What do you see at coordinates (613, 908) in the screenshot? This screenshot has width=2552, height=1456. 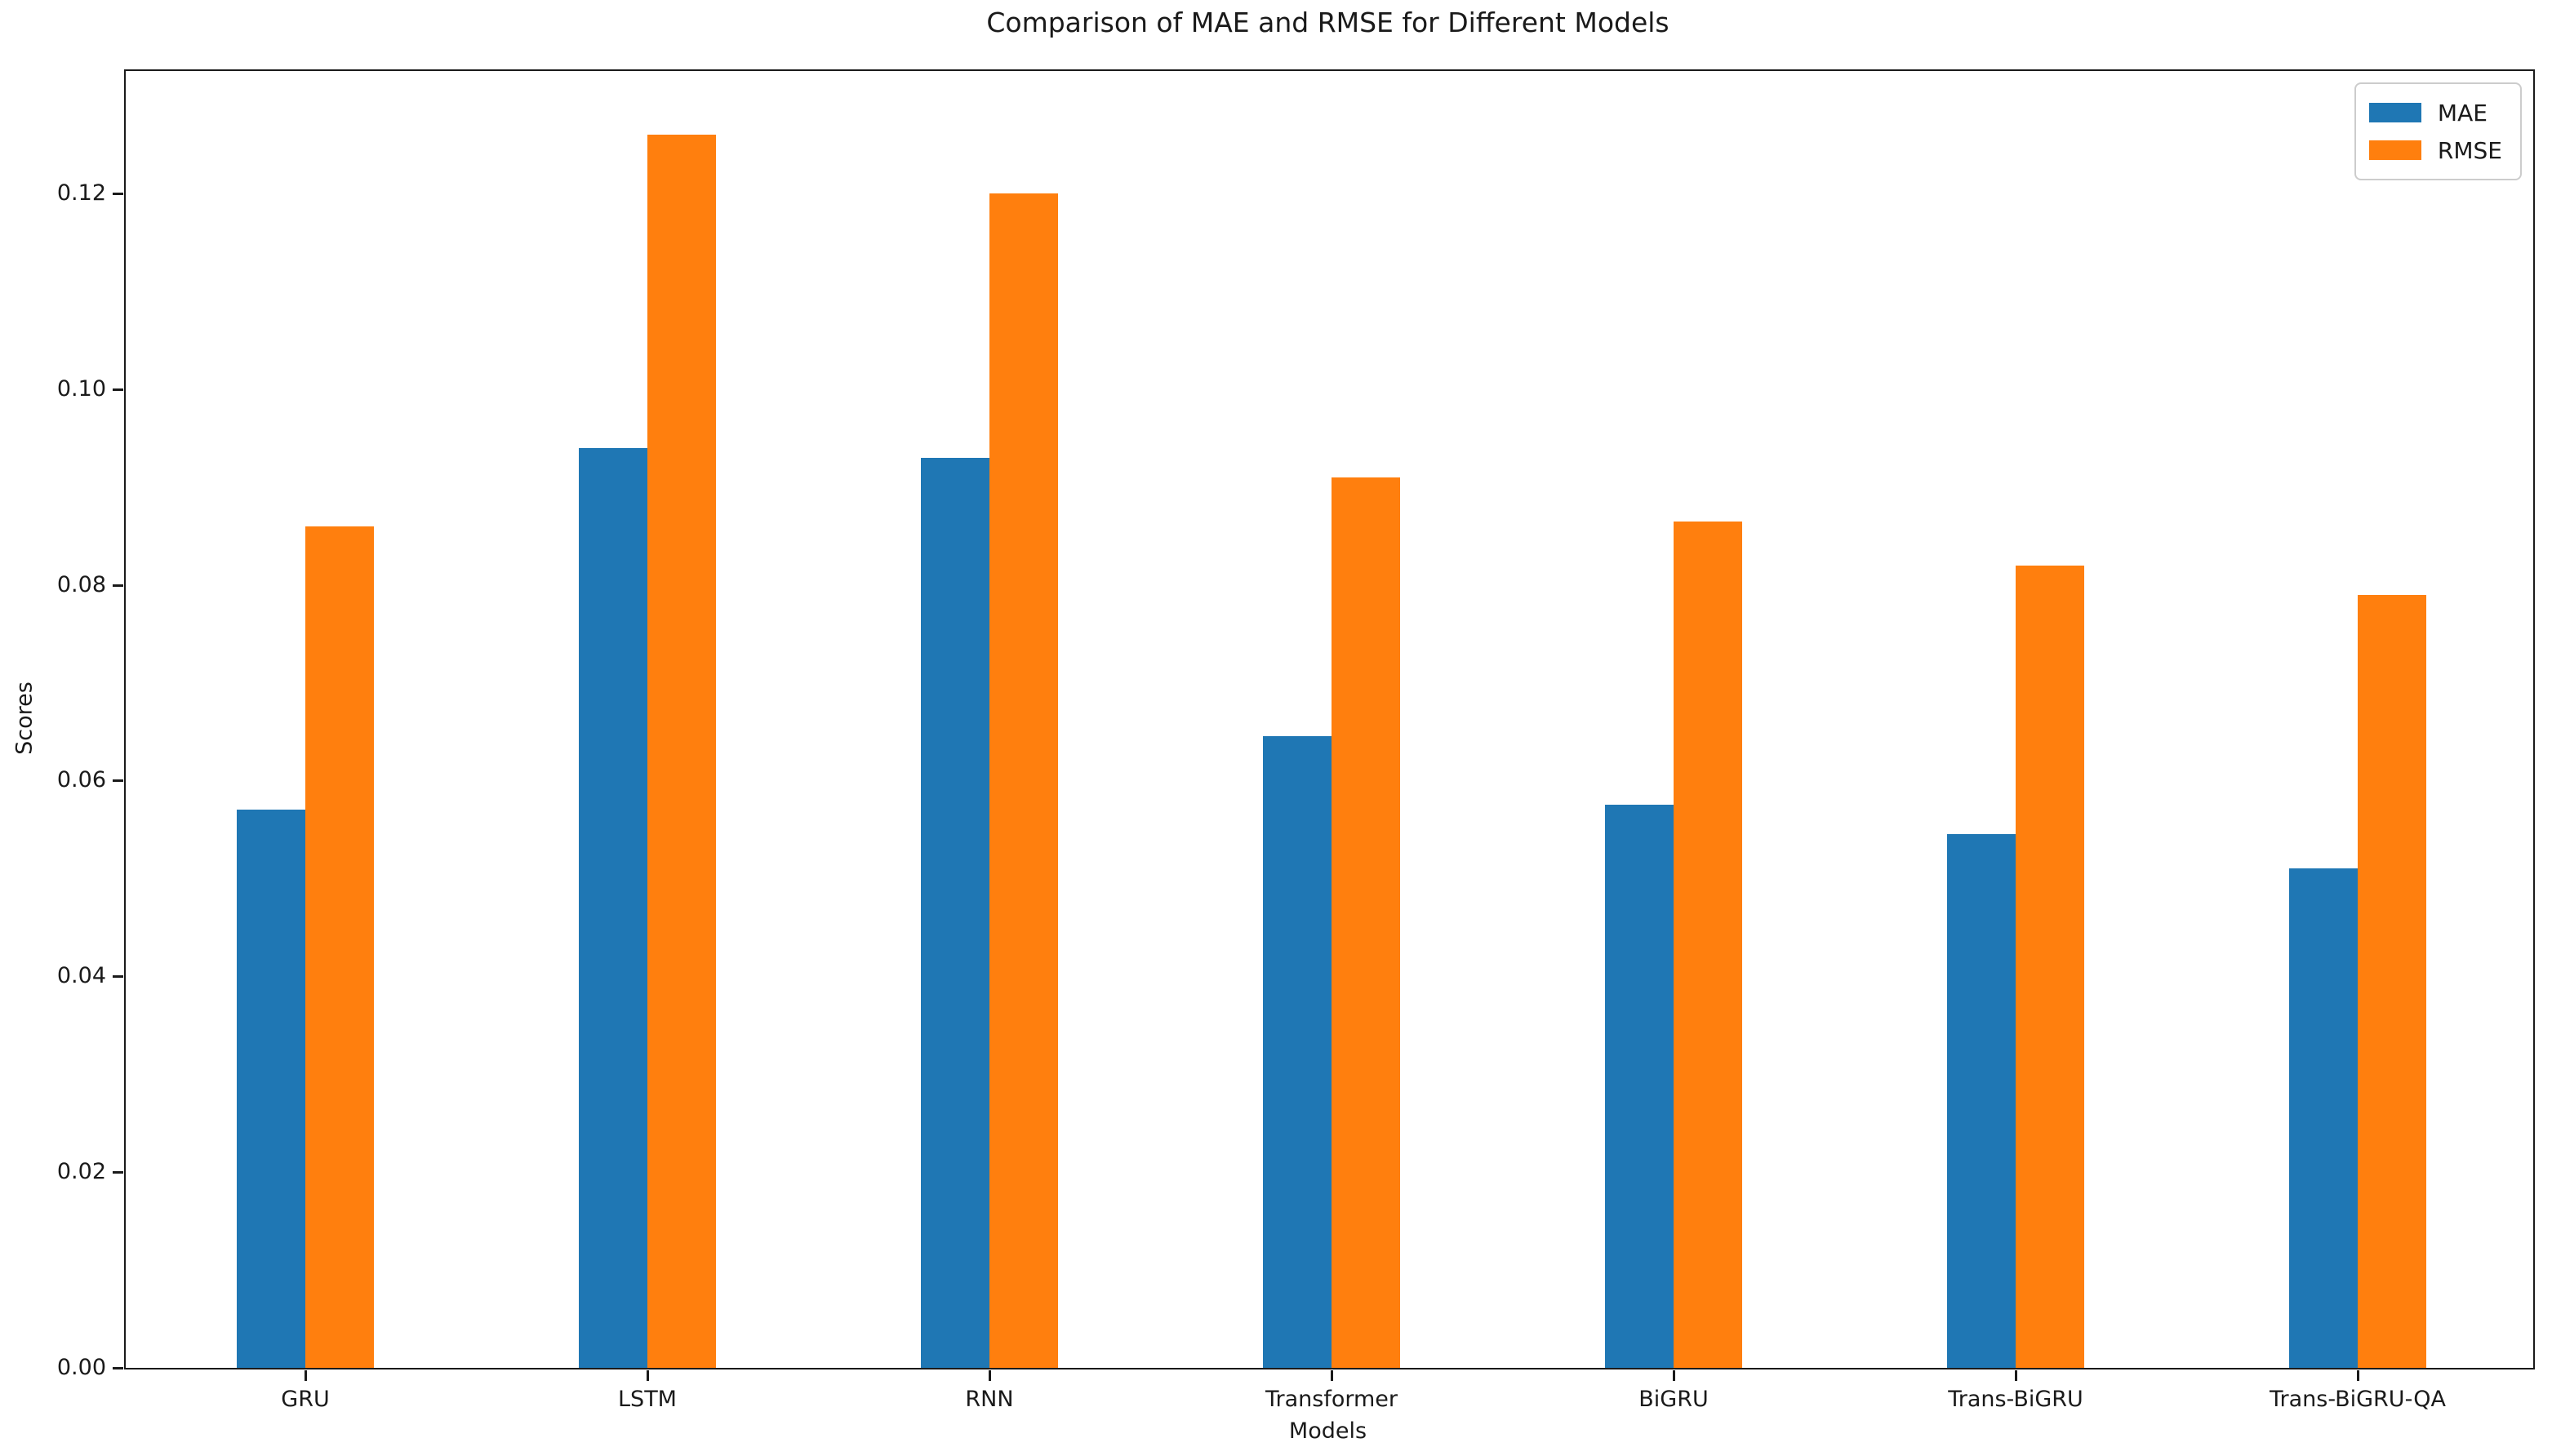 I see `bar-mae-lstm` at bounding box center [613, 908].